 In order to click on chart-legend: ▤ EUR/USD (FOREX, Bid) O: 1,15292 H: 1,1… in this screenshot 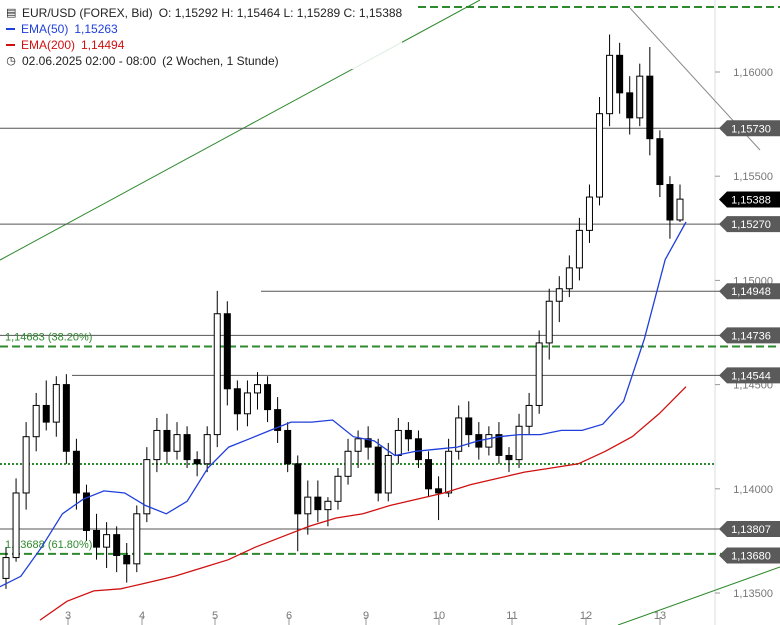, I will do `click(204, 37)`.